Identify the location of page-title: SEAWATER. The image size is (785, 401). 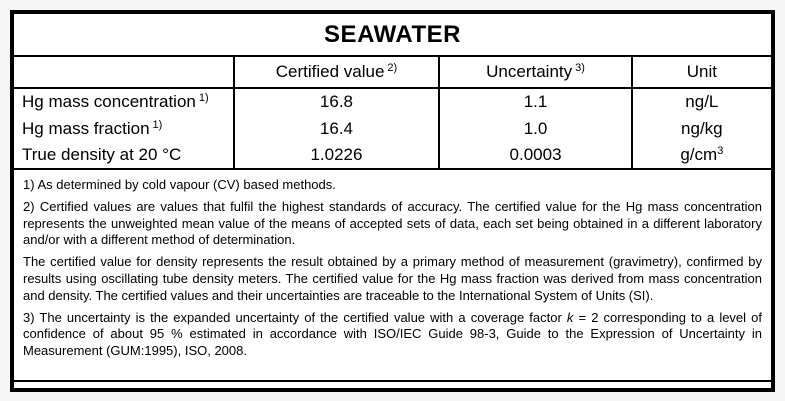
(392, 34).